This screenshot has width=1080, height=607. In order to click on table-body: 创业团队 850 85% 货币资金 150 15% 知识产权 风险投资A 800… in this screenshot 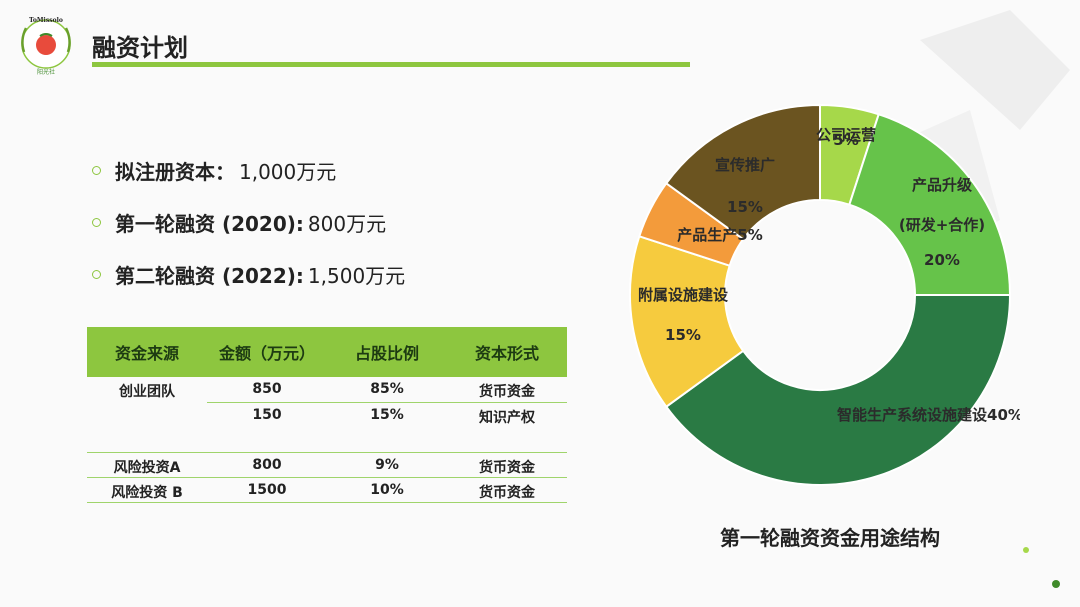, I will do `click(327, 440)`.